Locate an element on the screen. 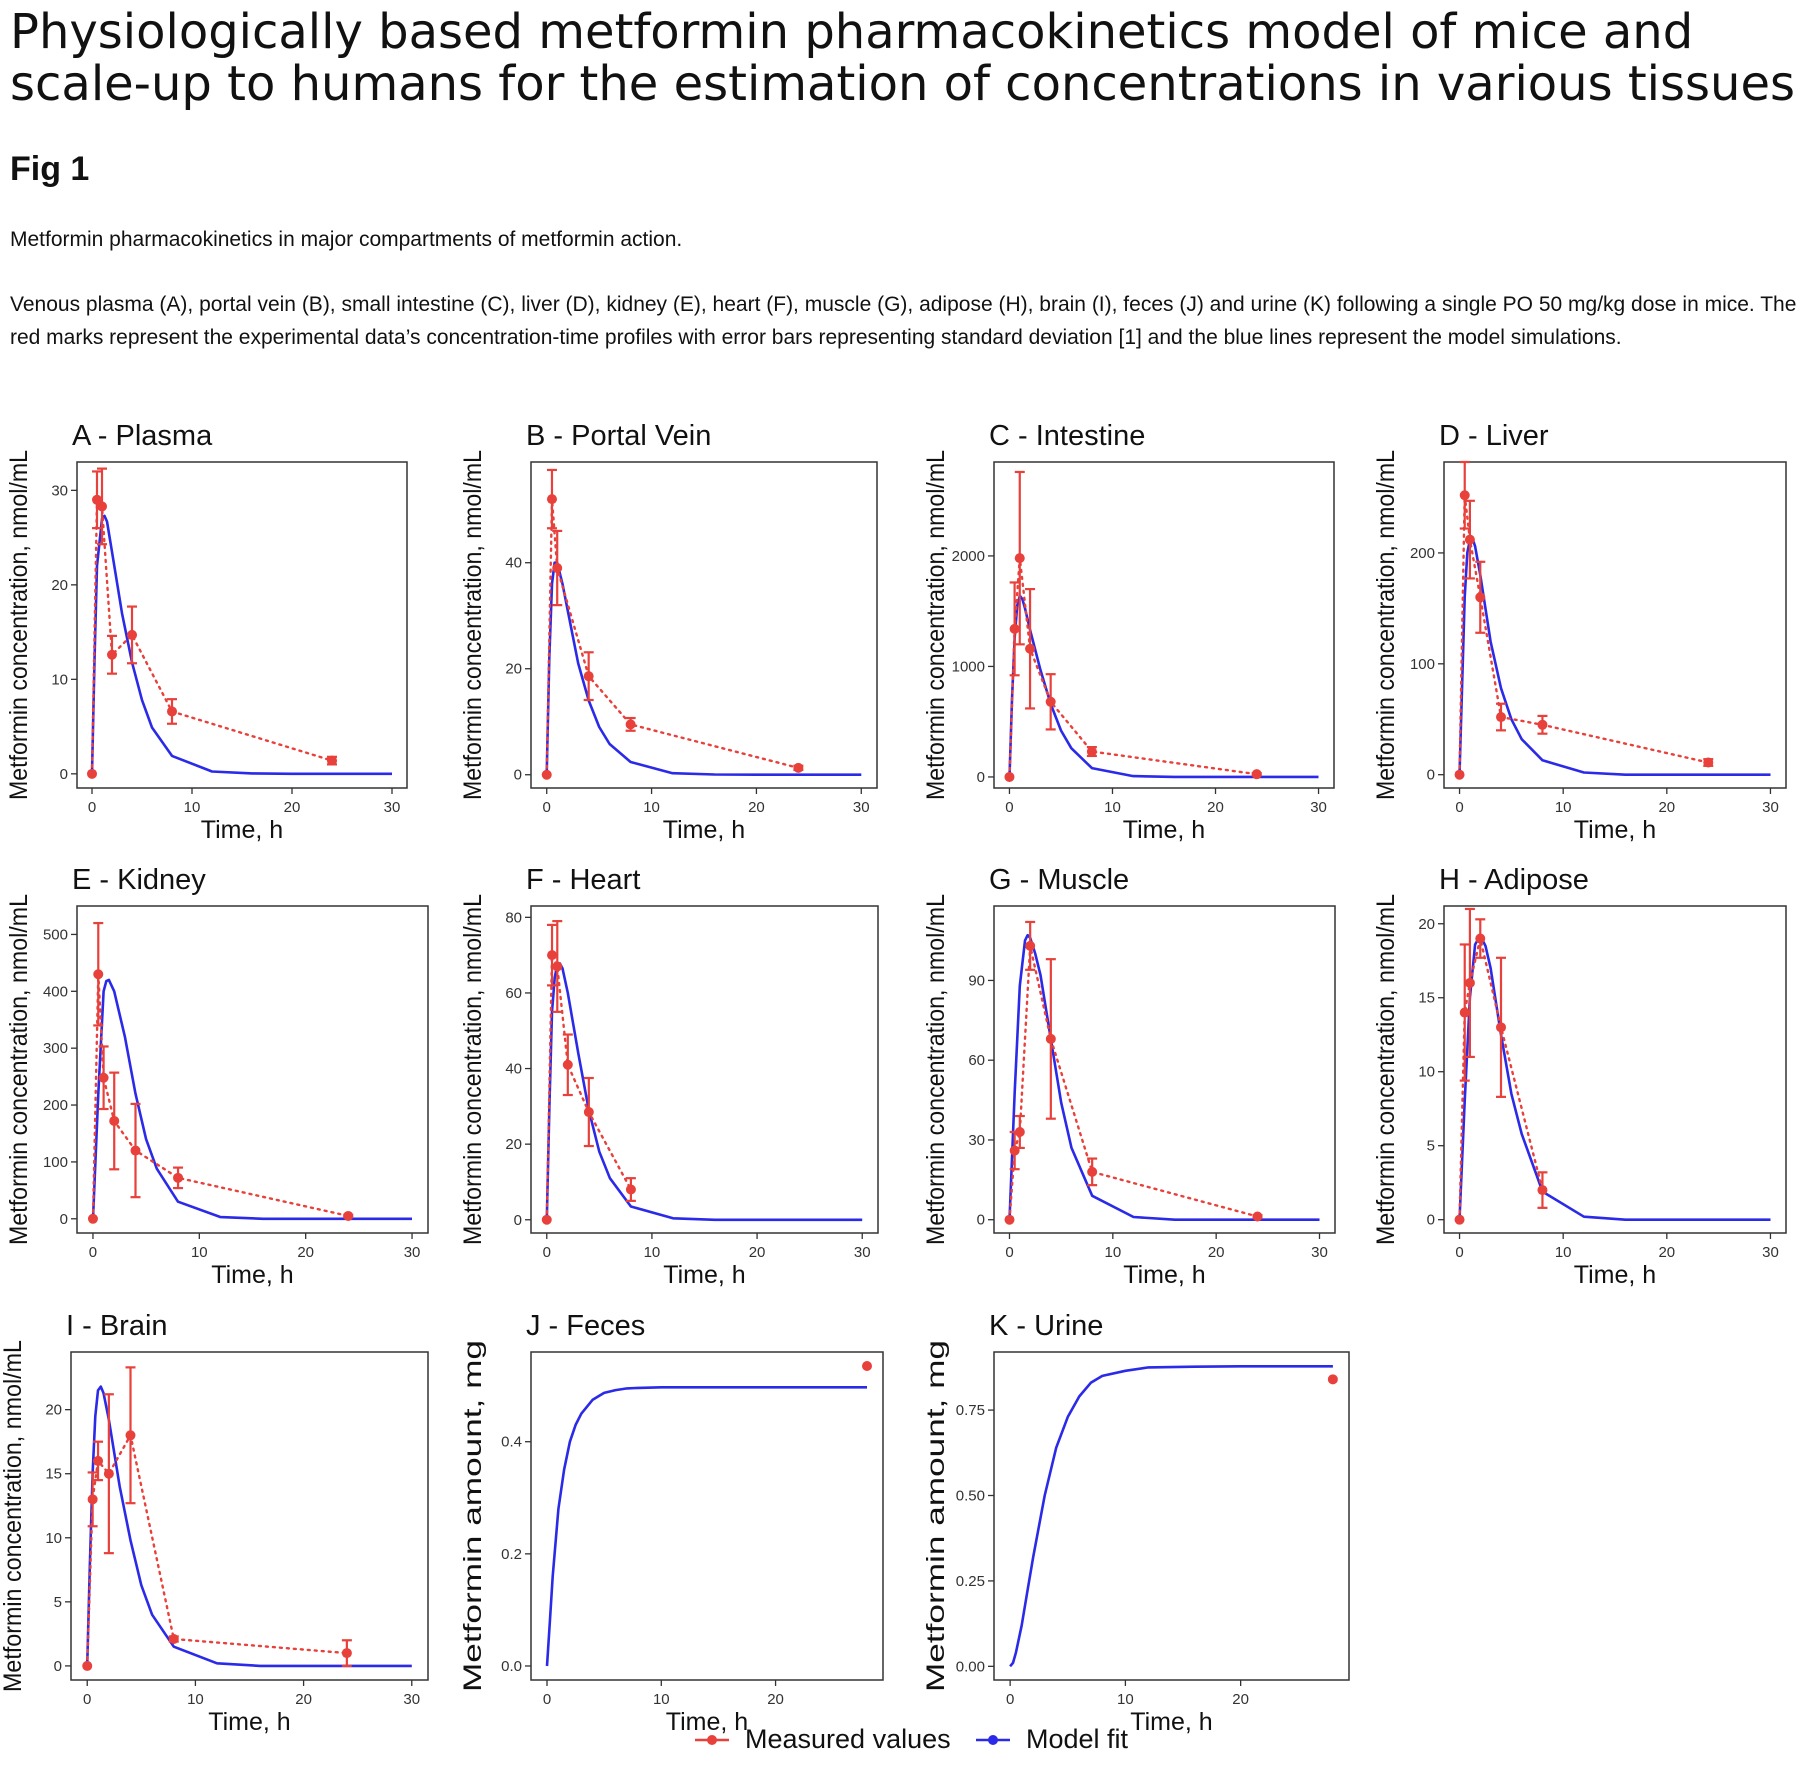 Image resolution: width=1814 pixels, height=1766 pixels. chart-title: E - Kidney is located at coordinates (139, 880).